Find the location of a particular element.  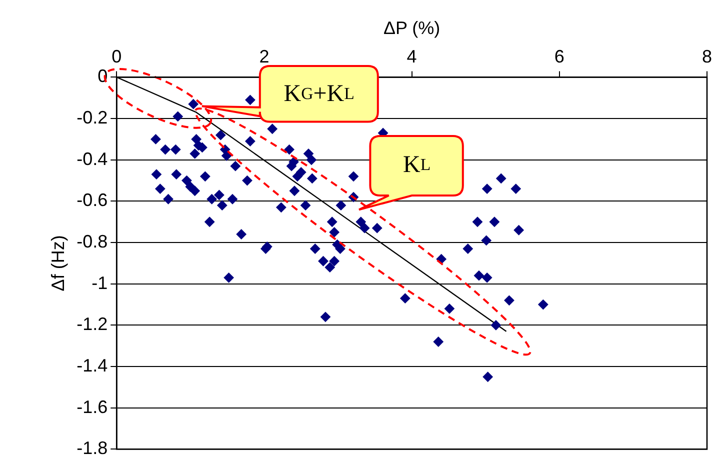

x-tick-label: 2 is located at coordinates (264, 56).